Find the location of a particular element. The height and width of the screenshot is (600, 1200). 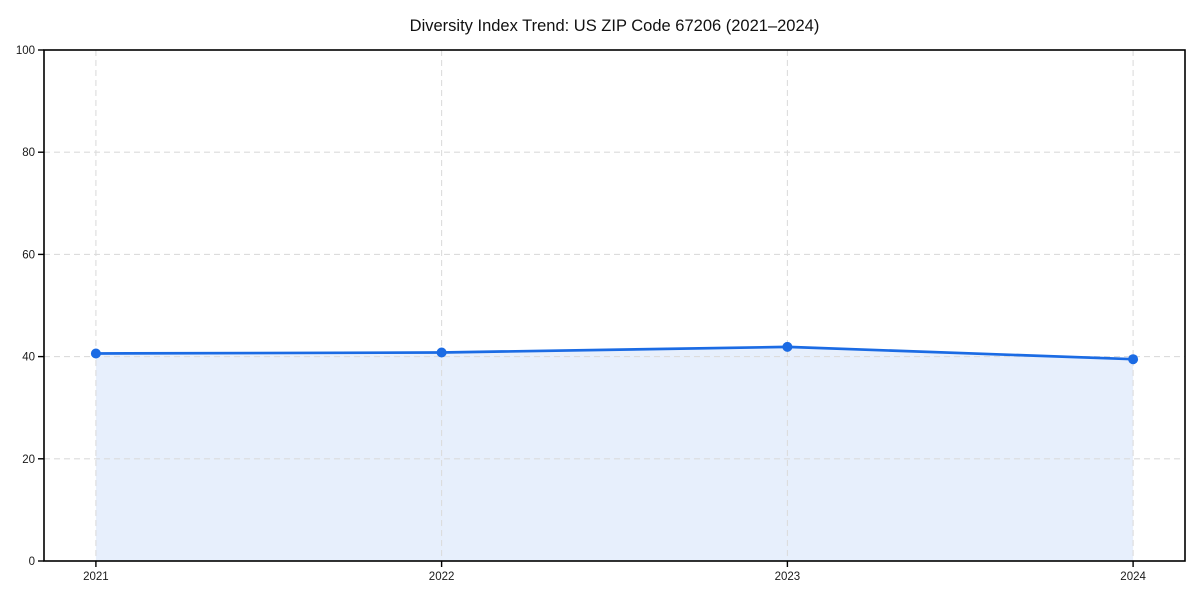

y-tick-label: 100 is located at coordinates (25, 51).